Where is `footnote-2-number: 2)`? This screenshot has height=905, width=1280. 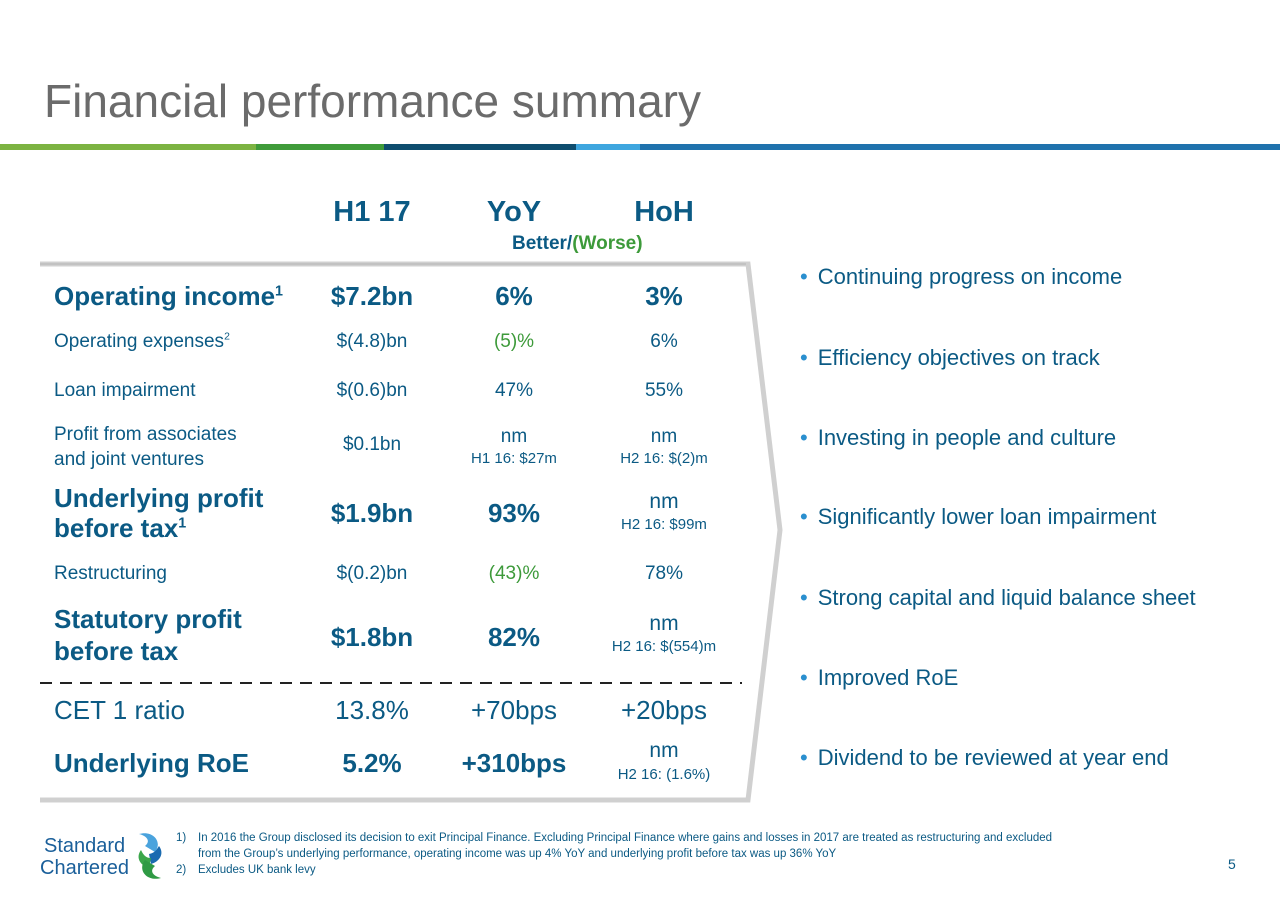 footnote-2-number: 2) is located at coordinates (181, 870).